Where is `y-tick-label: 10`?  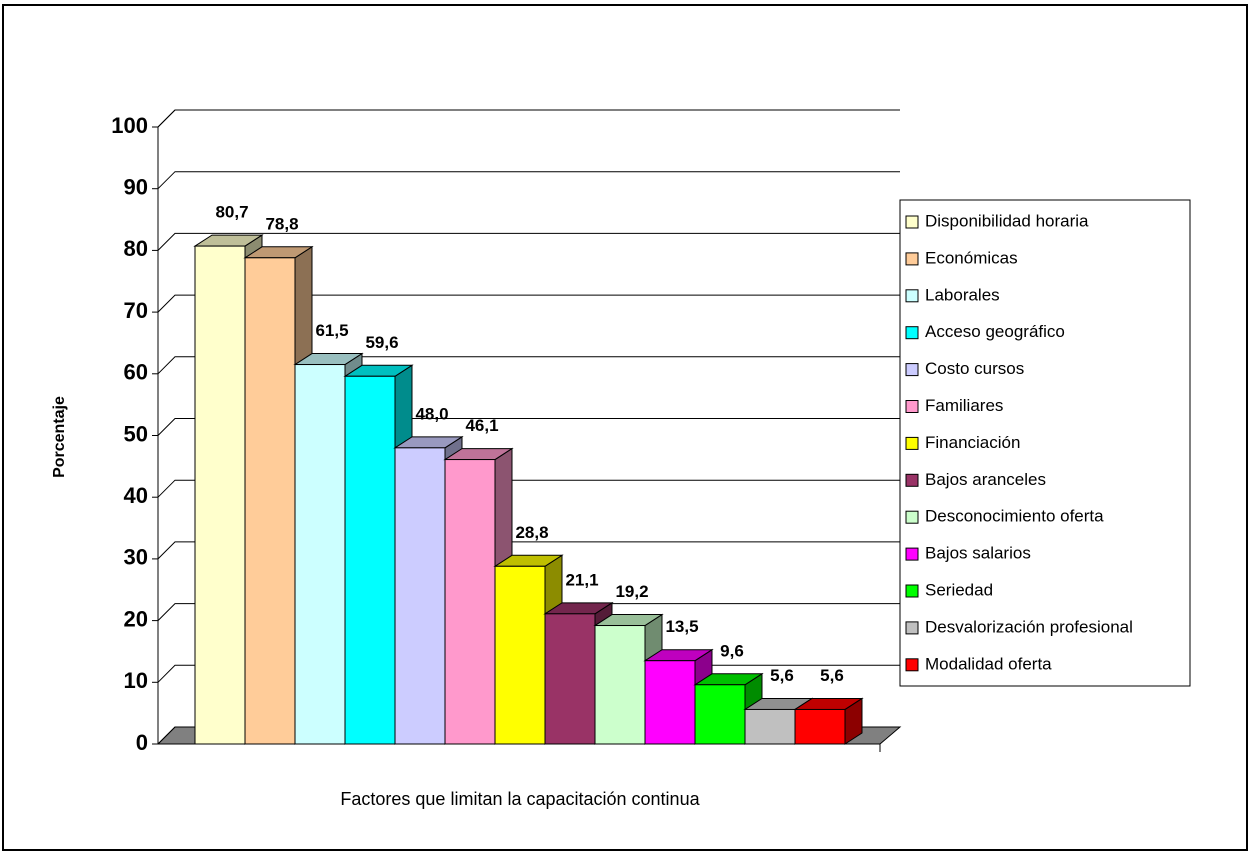
y-tick-label: 10 is located at coordinates (136, 680).